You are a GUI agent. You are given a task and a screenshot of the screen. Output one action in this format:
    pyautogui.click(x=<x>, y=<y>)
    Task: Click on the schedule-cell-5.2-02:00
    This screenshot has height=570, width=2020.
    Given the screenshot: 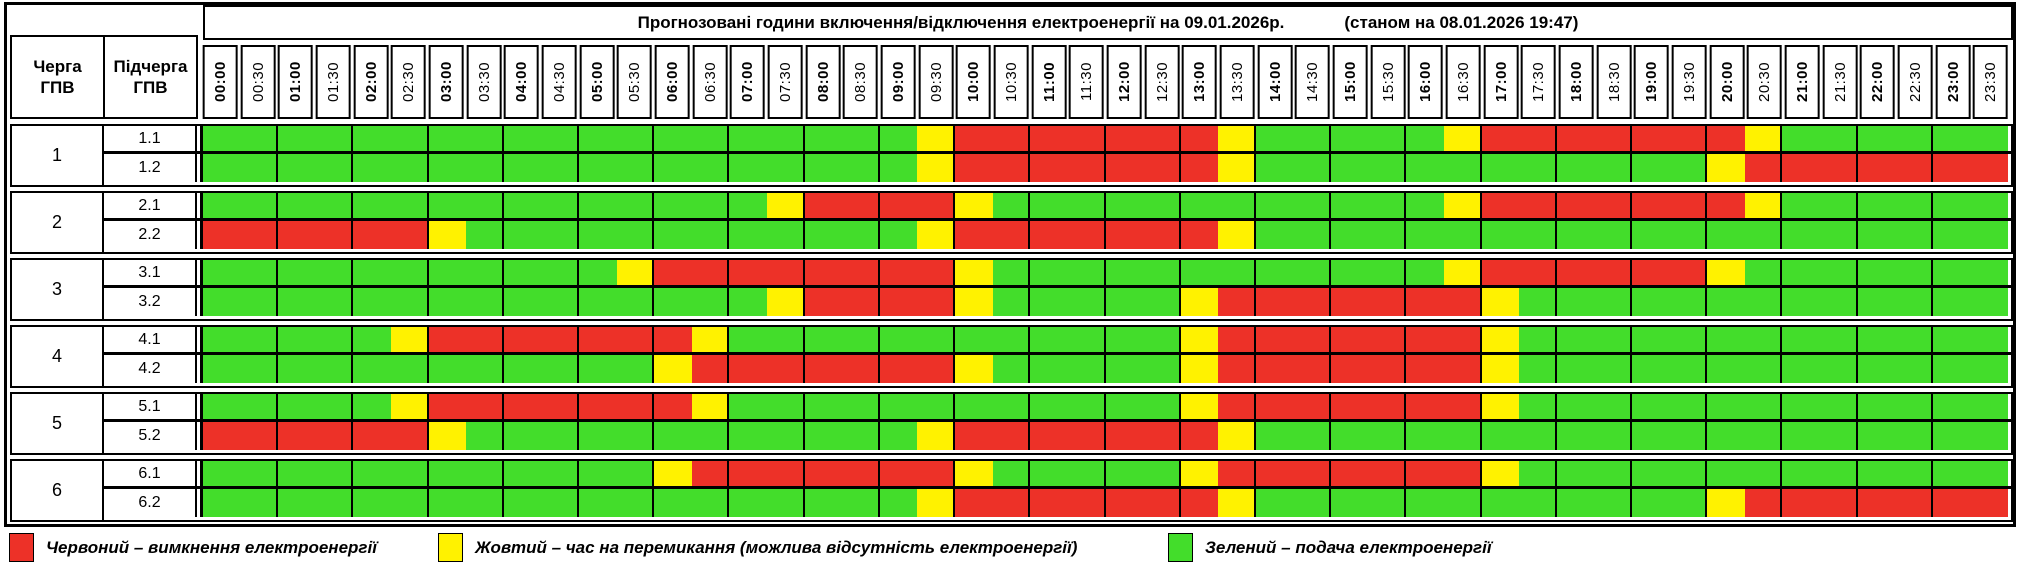 What is the action you would take?
    pyautogui.click(x=372, y=436)
    